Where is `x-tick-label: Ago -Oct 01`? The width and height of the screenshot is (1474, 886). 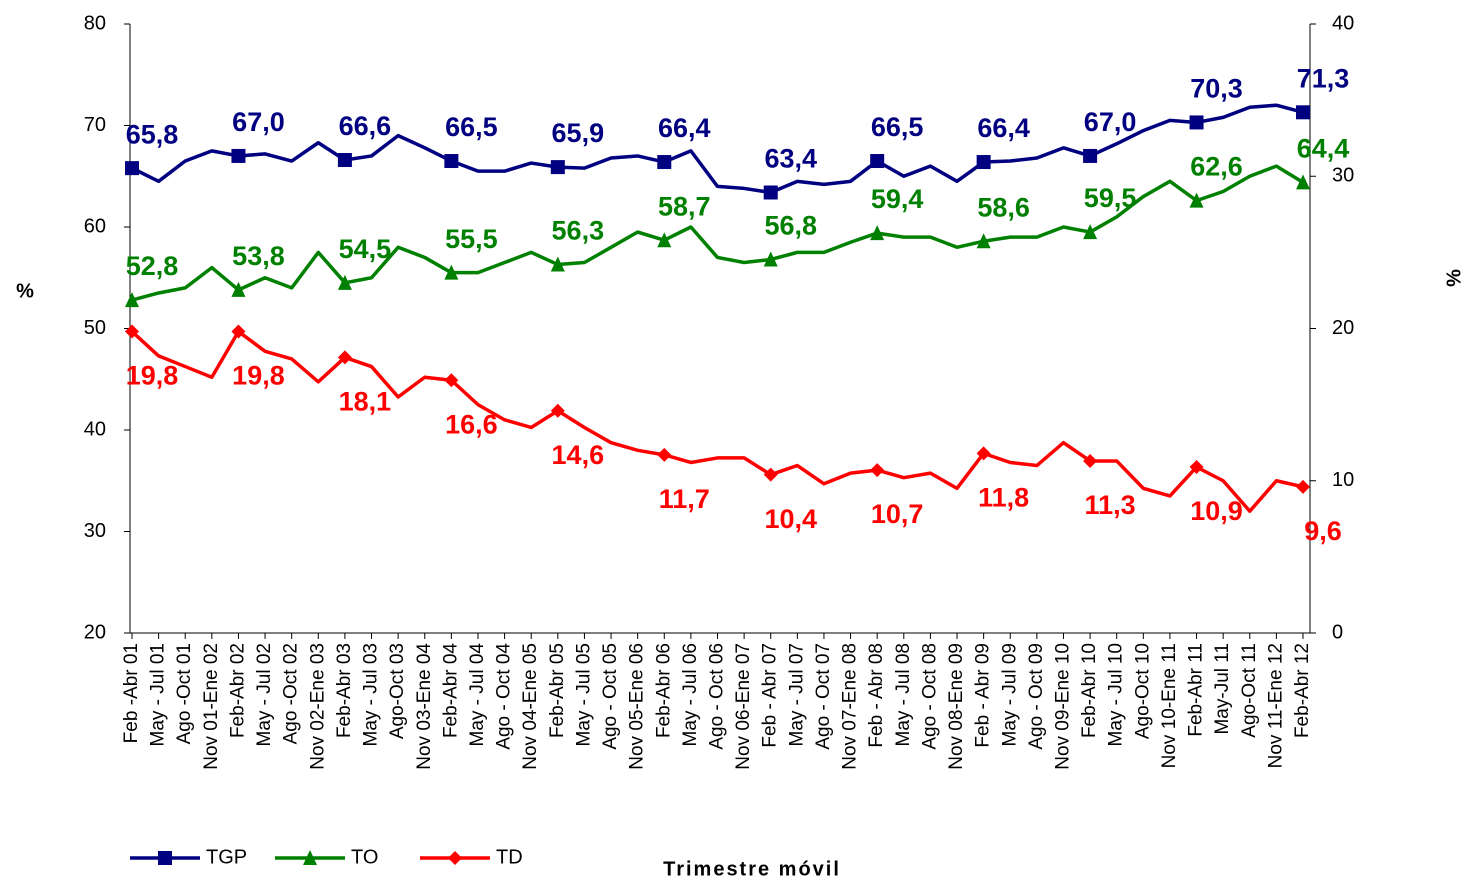
x-tick-label: Ago -Oct 01 is located at coordinates (184, 693).